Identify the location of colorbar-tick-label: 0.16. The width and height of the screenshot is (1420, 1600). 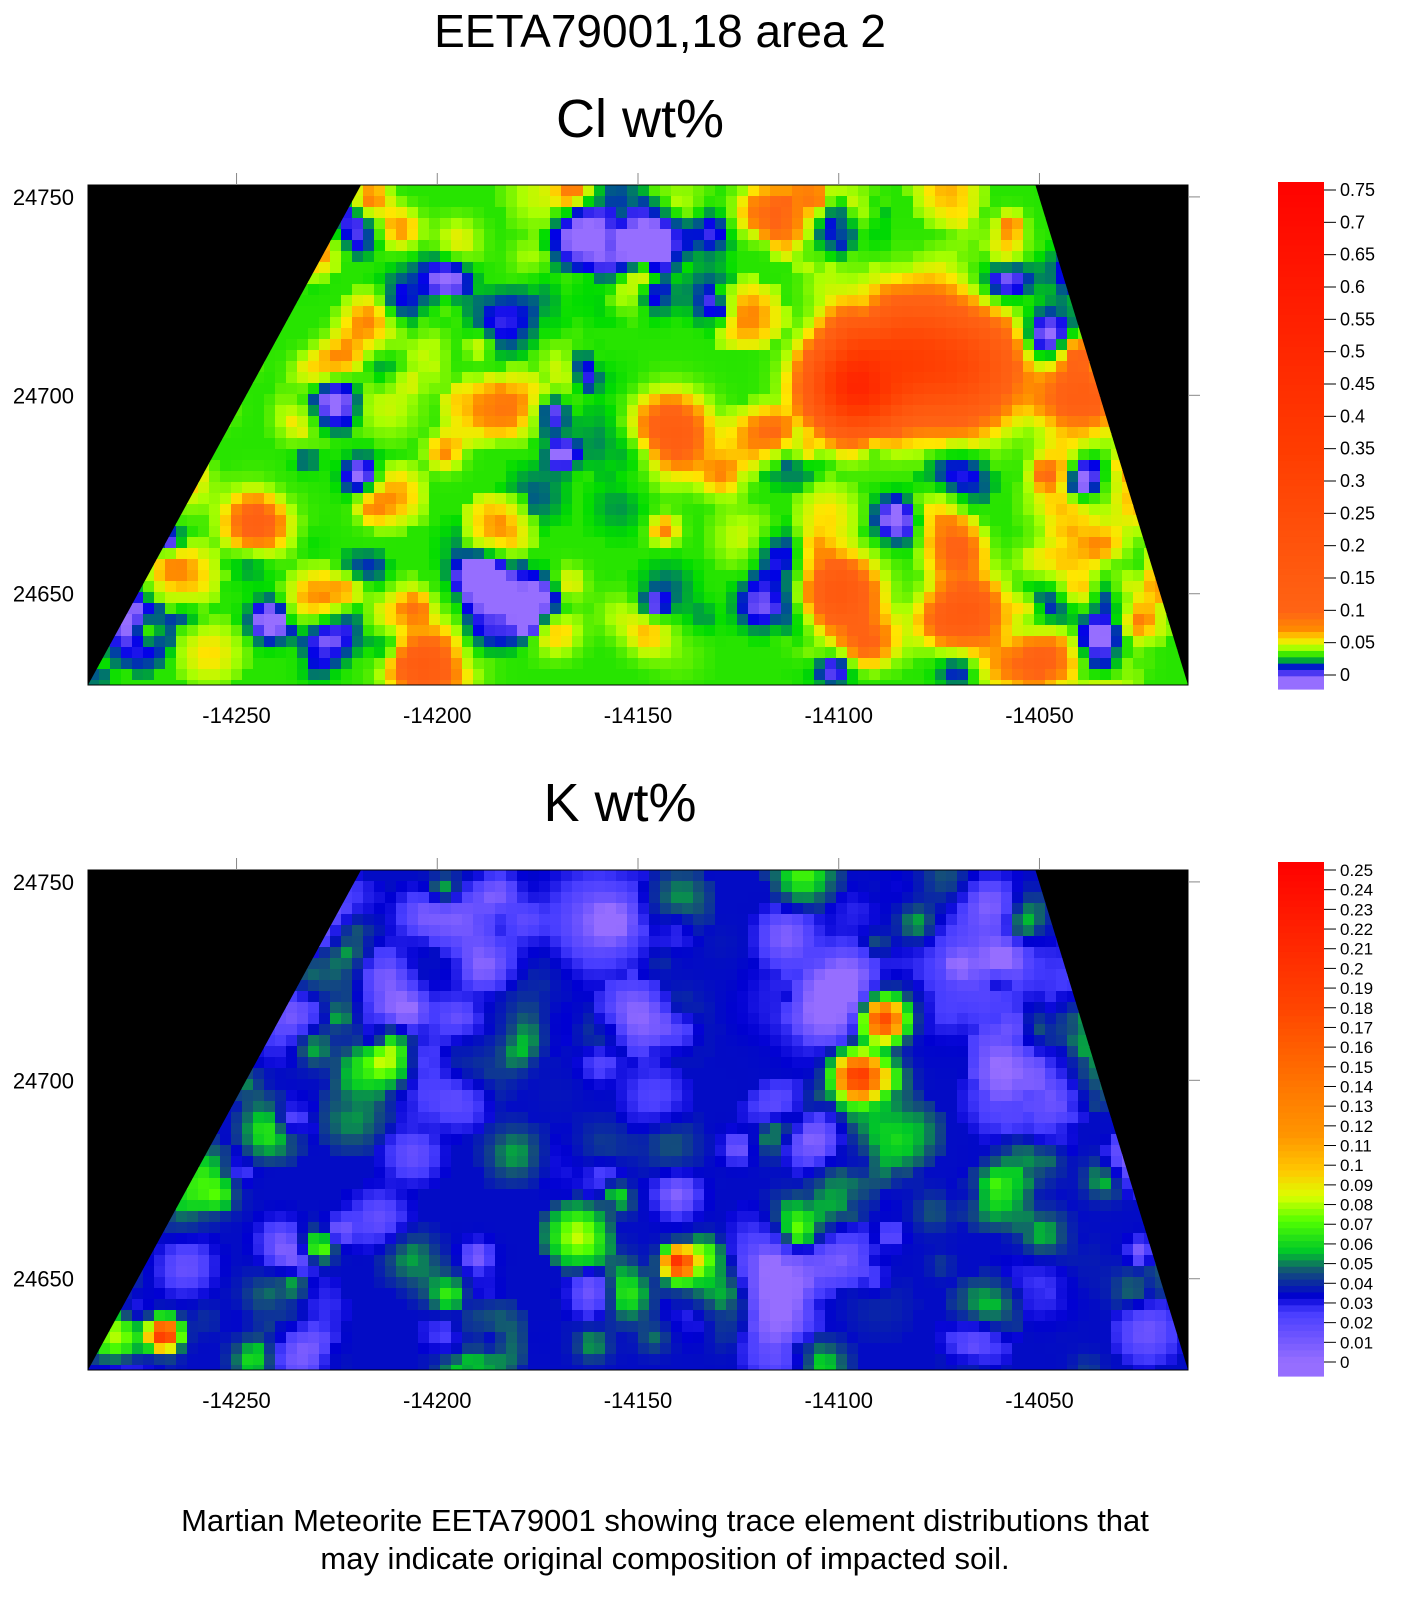
(1356, 1047).